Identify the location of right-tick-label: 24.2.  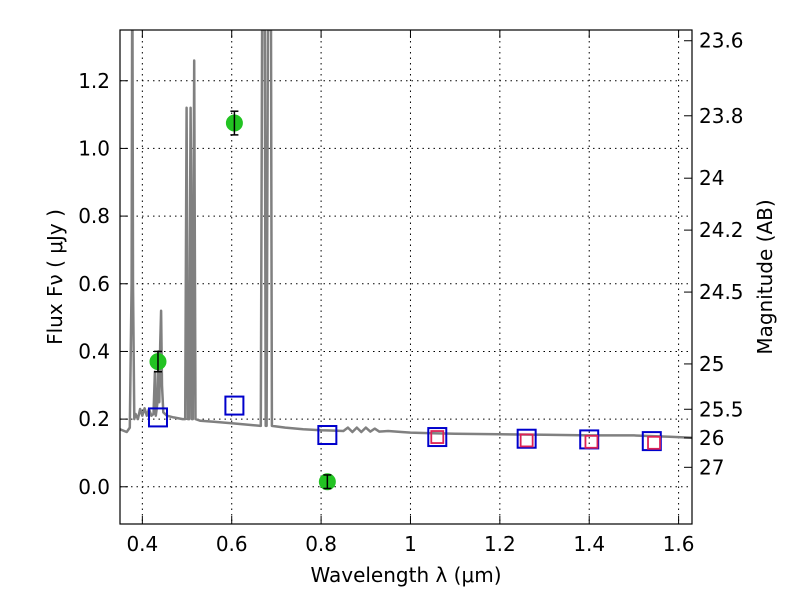
(721, 230).